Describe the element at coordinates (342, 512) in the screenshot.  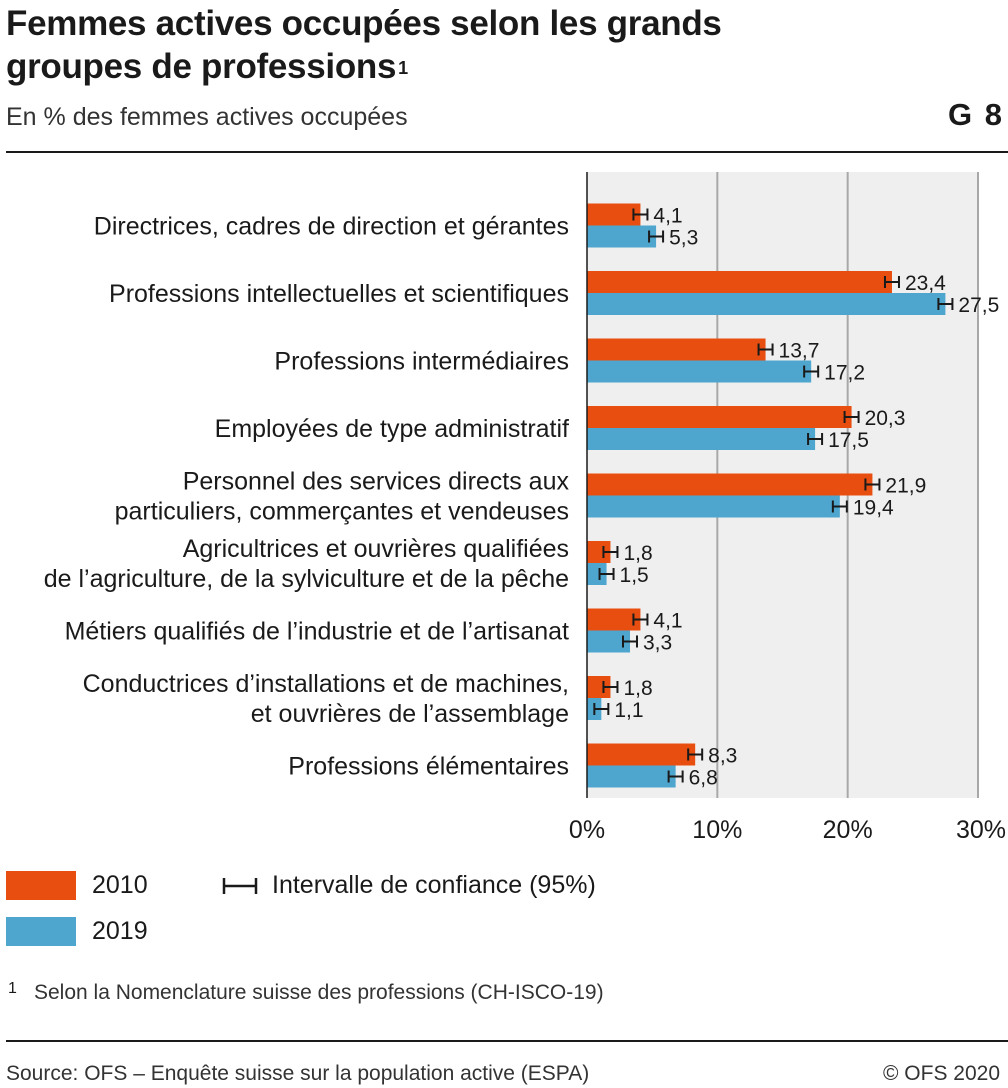
I see `category-label-5-line2: particuliers, commerçantes et vendeuses` at that location.